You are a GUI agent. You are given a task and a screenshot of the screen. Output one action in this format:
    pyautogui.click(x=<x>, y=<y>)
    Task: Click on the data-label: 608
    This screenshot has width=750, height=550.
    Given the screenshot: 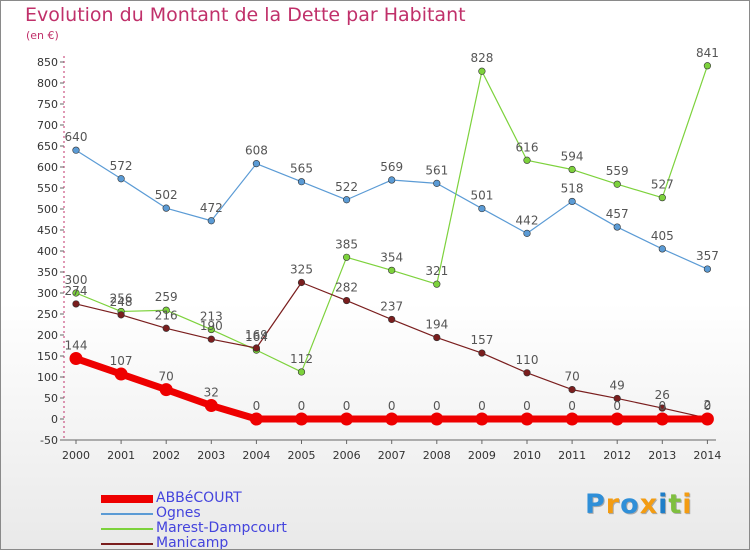 What is the action you would take?
    pyautogui.click(x=256, y=151)
    